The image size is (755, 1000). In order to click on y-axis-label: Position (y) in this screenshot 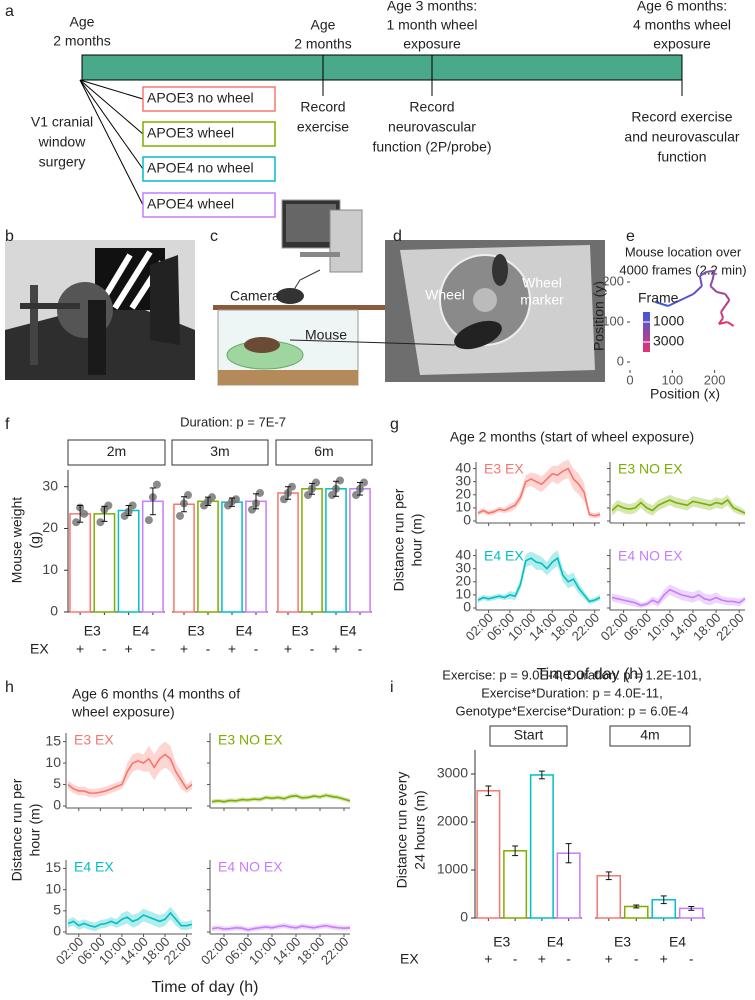, I will do `click(599, 316)`.